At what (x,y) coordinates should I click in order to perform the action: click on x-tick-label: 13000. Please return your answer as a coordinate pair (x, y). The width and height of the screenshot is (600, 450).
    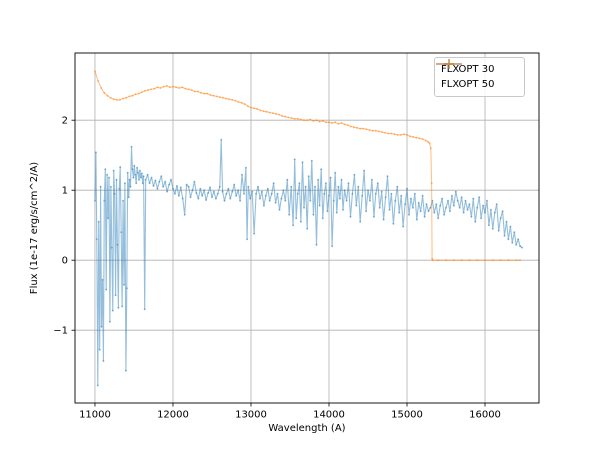
    Looking at the image, I should click on (251, 415).